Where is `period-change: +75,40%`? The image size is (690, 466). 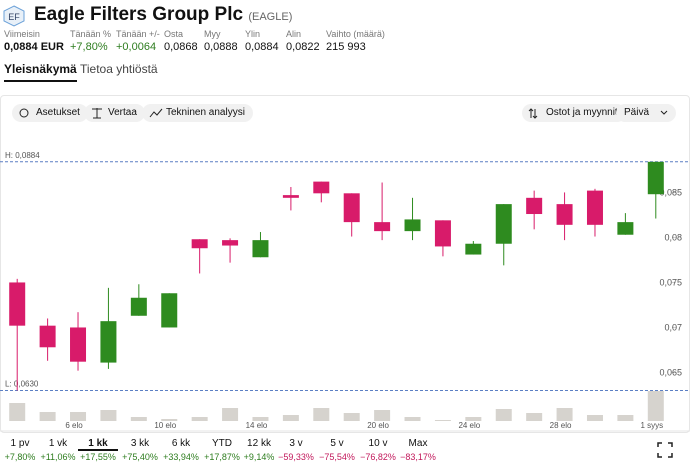
period-change: +75,40% is located at coordinates (140, 457).